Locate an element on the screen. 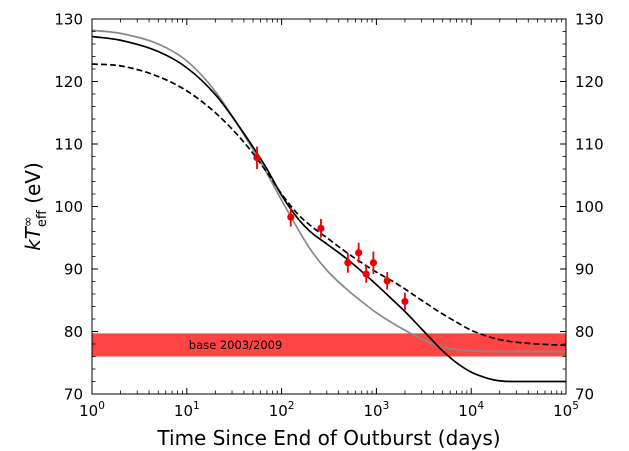 Image resolution: width=629 pixels, height=451 pixels. y-tick-label: 70 is located at coordinates (73, 395).